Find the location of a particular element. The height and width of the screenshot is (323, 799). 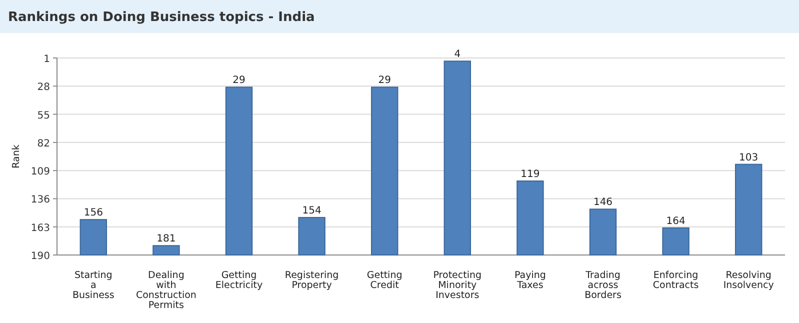

data-label: 103 is located at coordinates (748, 158).